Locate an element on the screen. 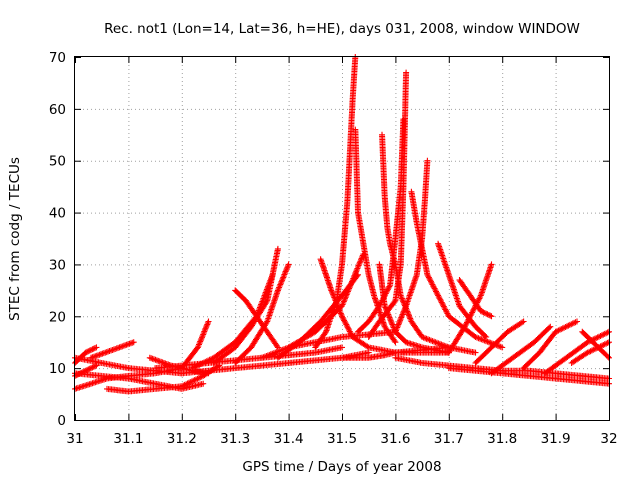  x-tick-label: 31.5 is located at coordinates (342, 439).